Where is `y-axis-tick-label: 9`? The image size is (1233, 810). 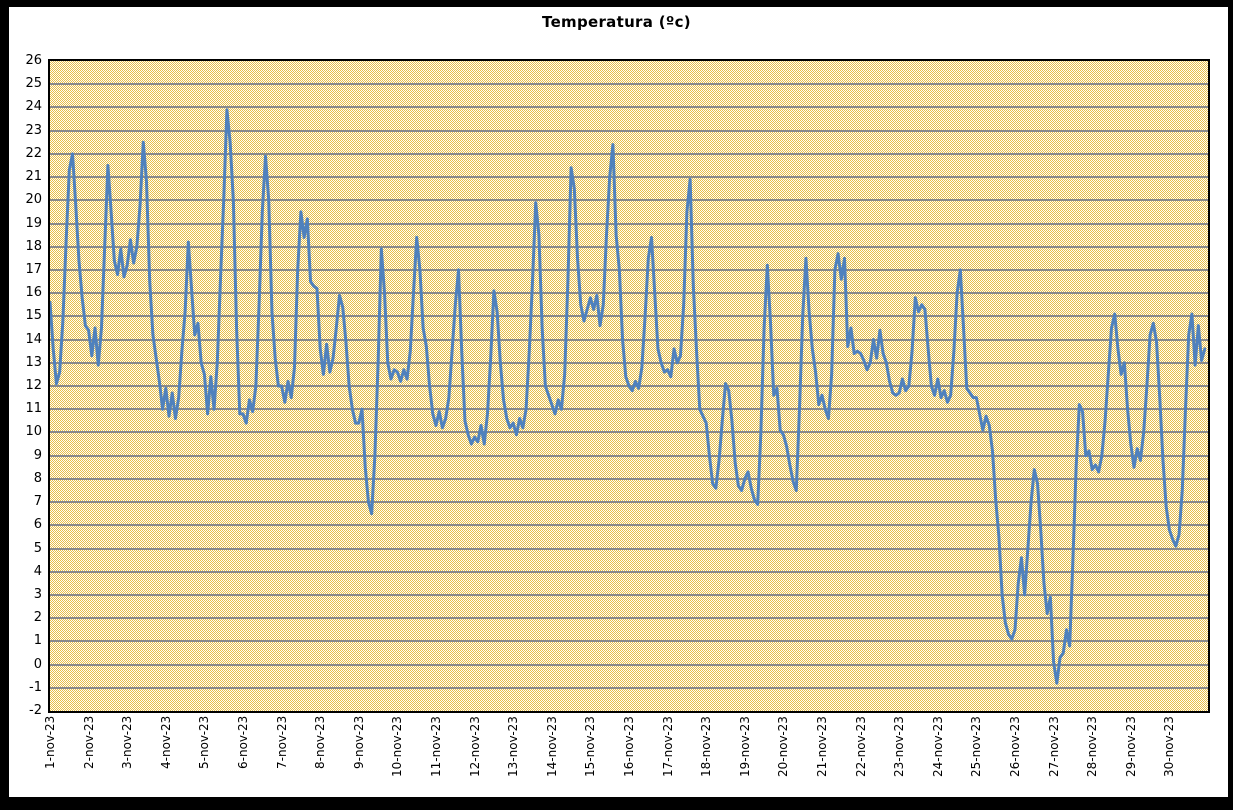 y-axis-tick-label: 9 is located at coordinates (37, 455).